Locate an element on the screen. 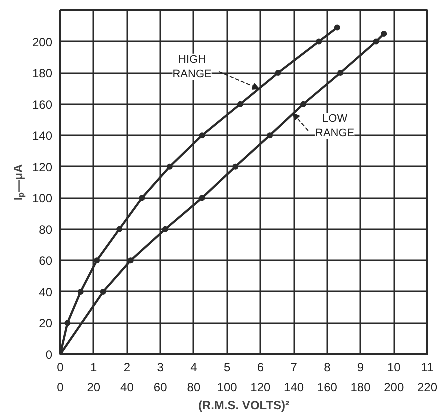 The height and width of the screenshot is (415, 447). x-tick-label: 200 is located at coordinates (394, 387).